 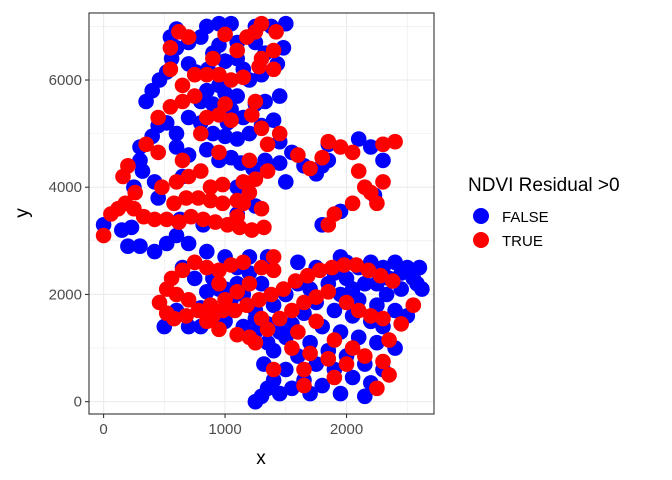 I want to click on y-tick-label: 2000, so click(x=65, y=294).